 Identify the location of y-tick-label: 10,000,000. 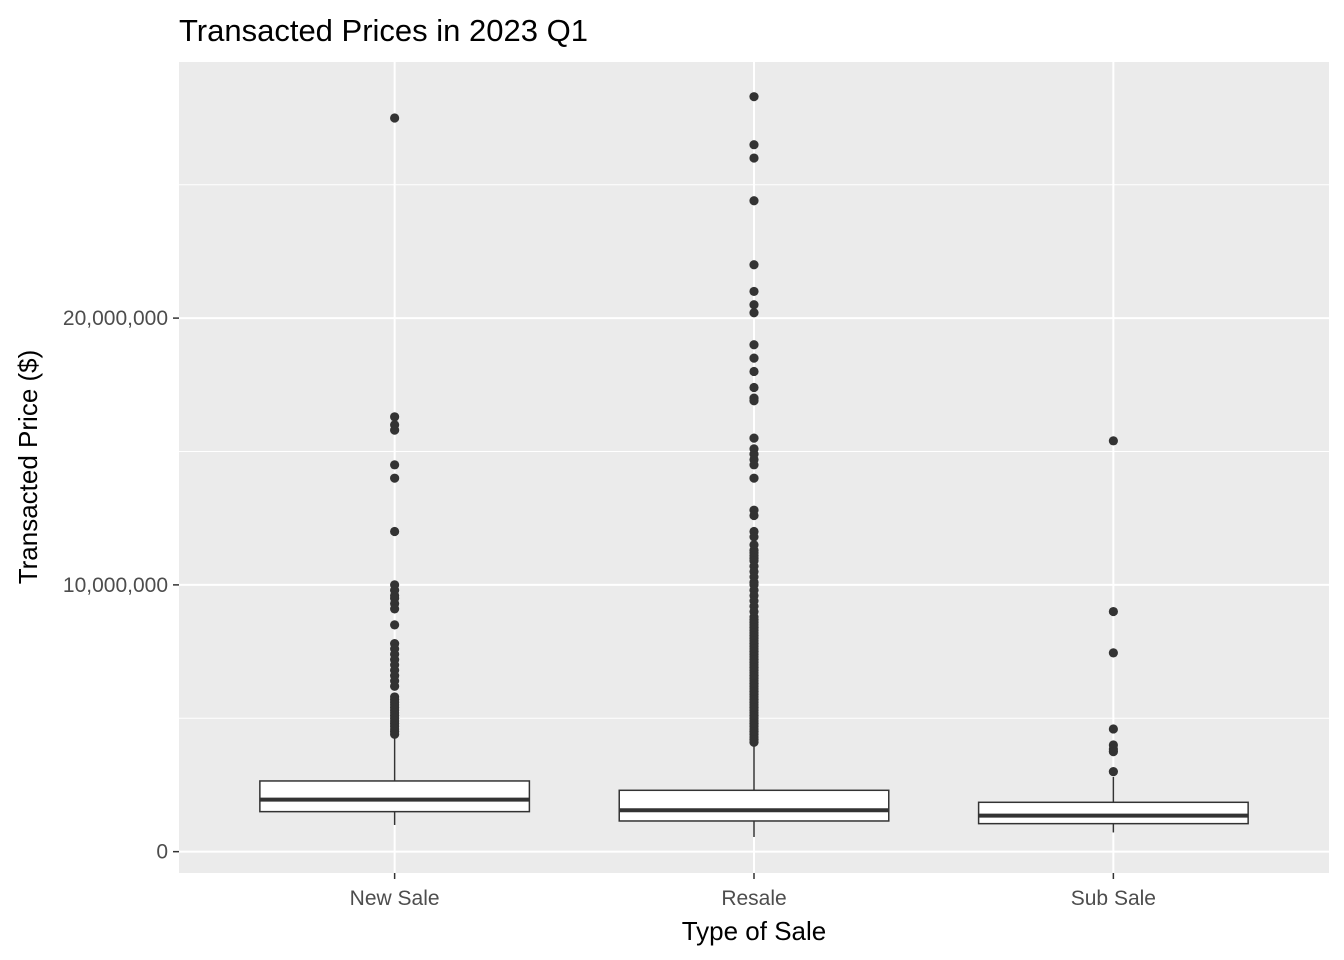
(115, 585).